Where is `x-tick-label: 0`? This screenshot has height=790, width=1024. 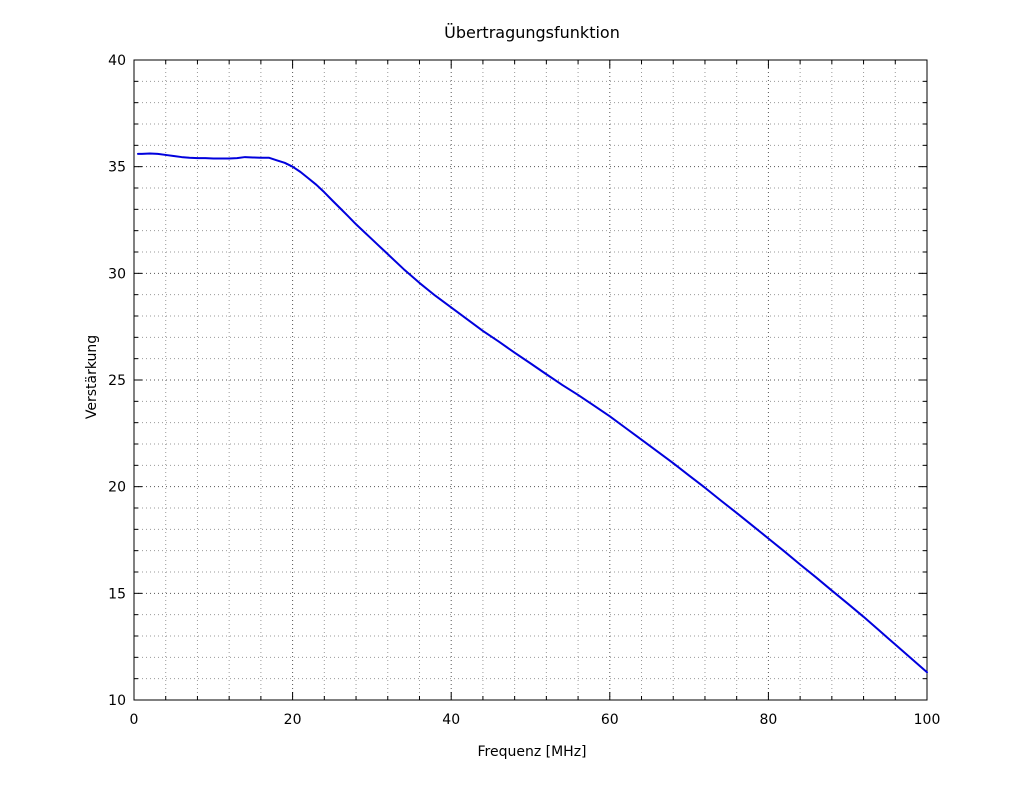 x-tick-label: 0 is located at coordinates (134, 720).